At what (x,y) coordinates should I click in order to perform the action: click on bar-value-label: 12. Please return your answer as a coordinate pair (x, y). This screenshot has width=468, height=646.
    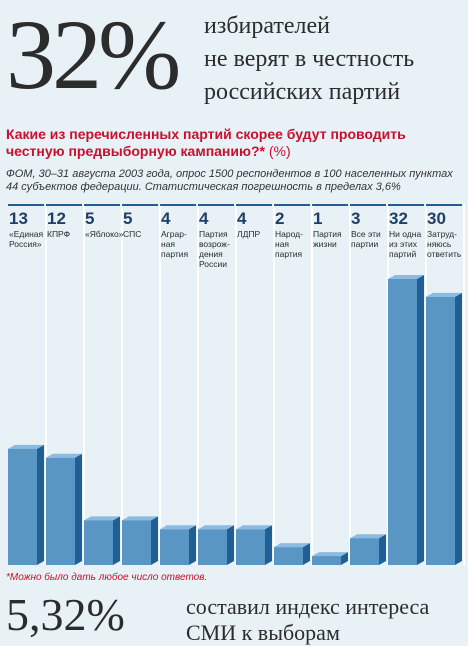
    Looking at the image, I should click on (56, 218).